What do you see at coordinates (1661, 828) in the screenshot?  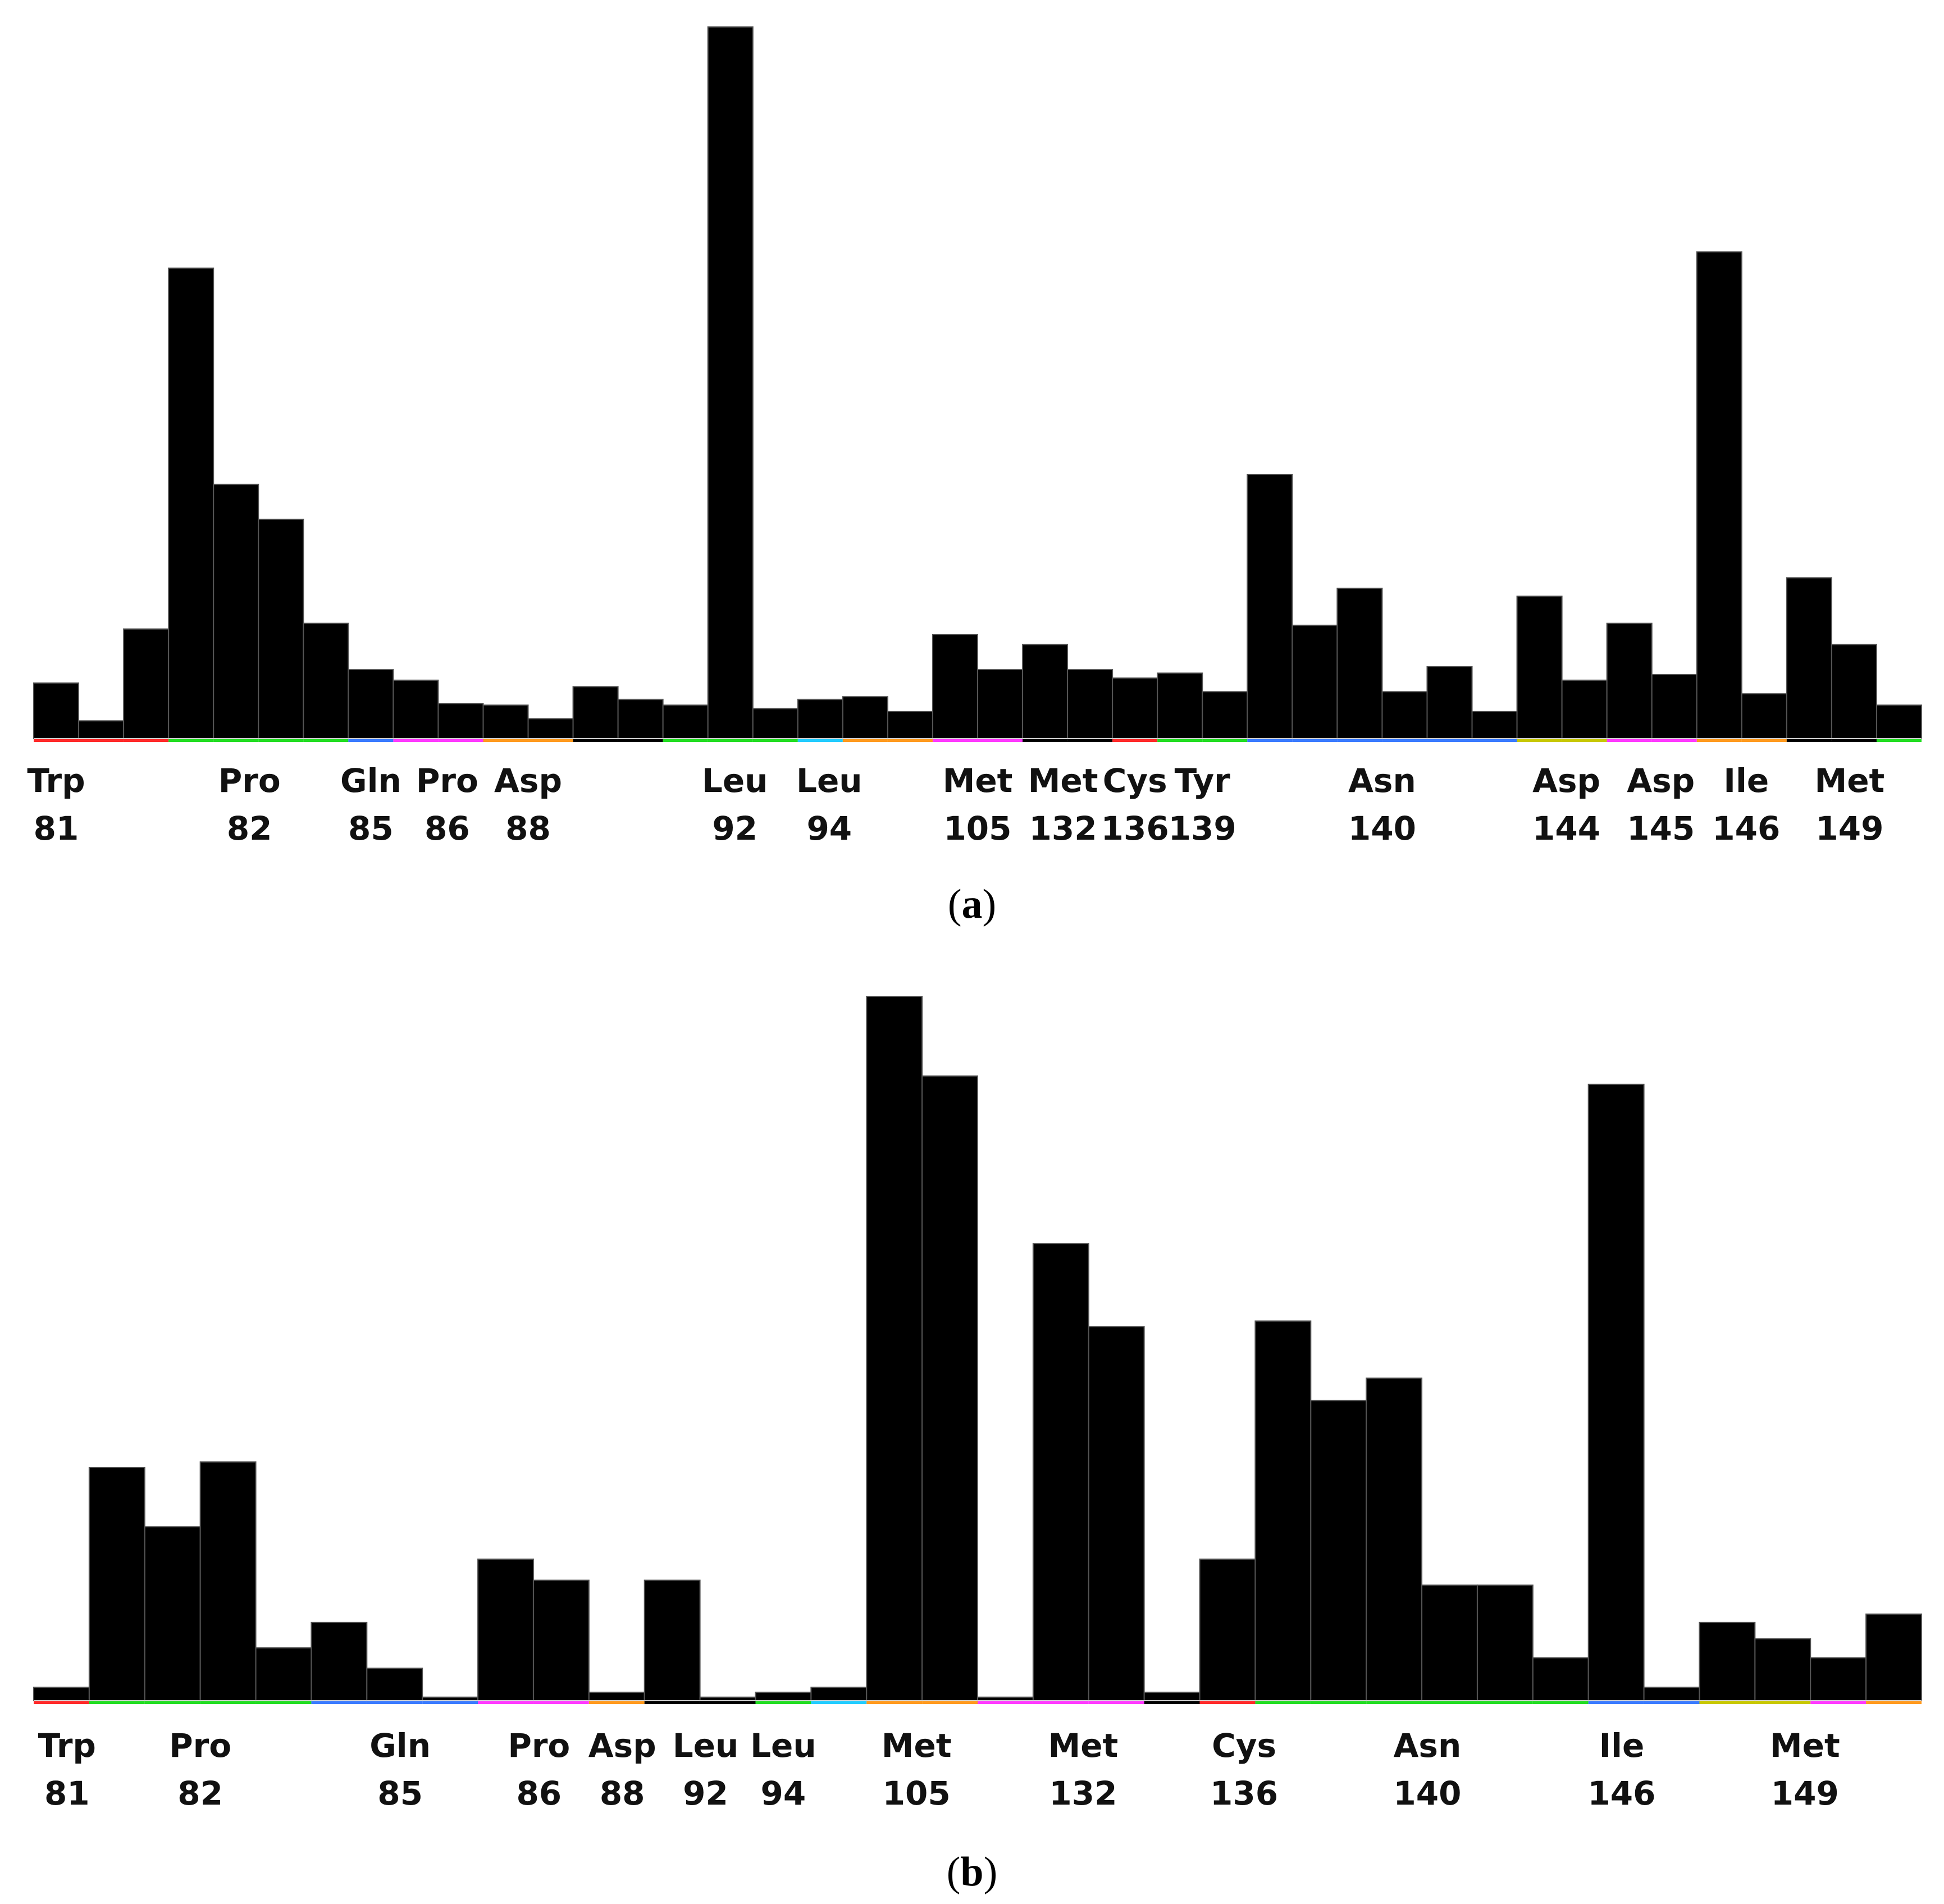 I see `tick-label-number-a-13: 145` at bounding box center [1661, 828].